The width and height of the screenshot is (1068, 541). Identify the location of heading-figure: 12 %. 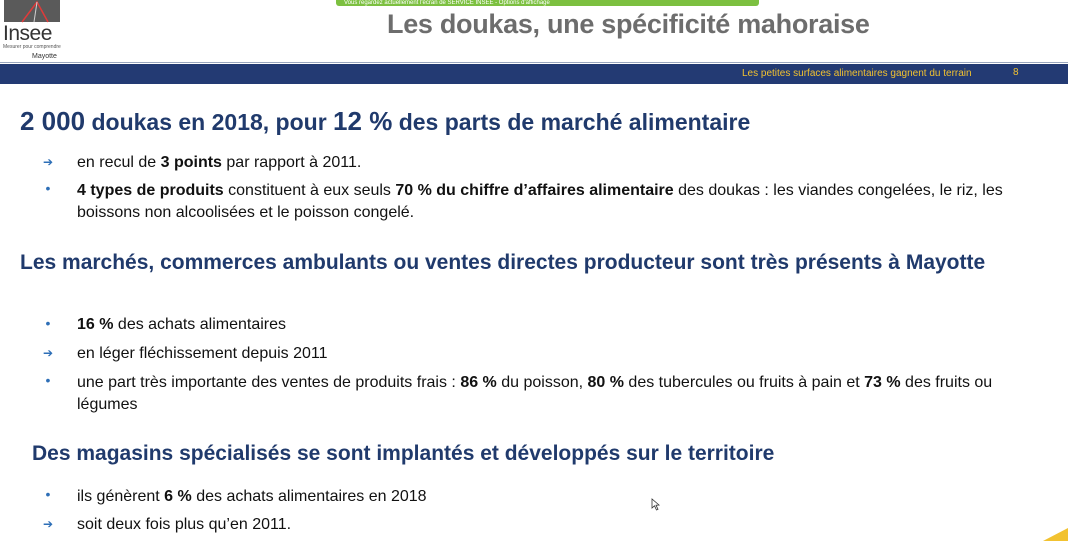
(363, 121).